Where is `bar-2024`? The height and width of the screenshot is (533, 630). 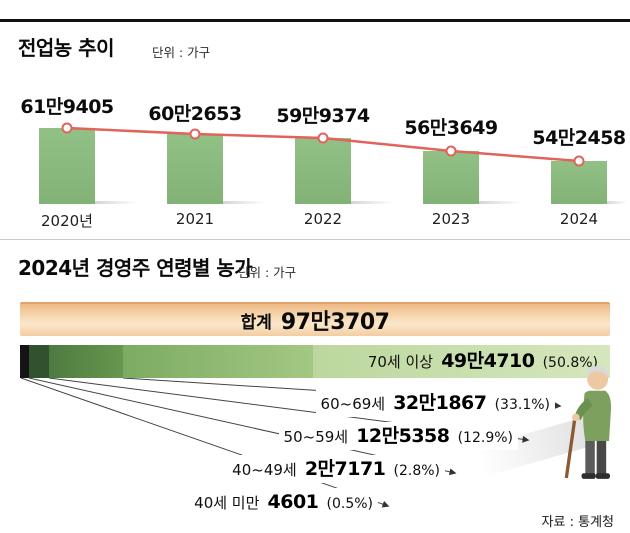 bar-2024 is located at coordinates (579, 182).